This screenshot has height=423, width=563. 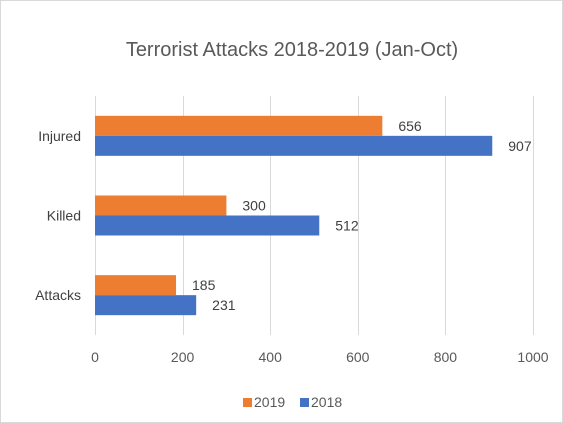 What do you see at coordinates (254, 206) in the screenshot?
I see `data-label: 300` at bounding box center [254, 206].